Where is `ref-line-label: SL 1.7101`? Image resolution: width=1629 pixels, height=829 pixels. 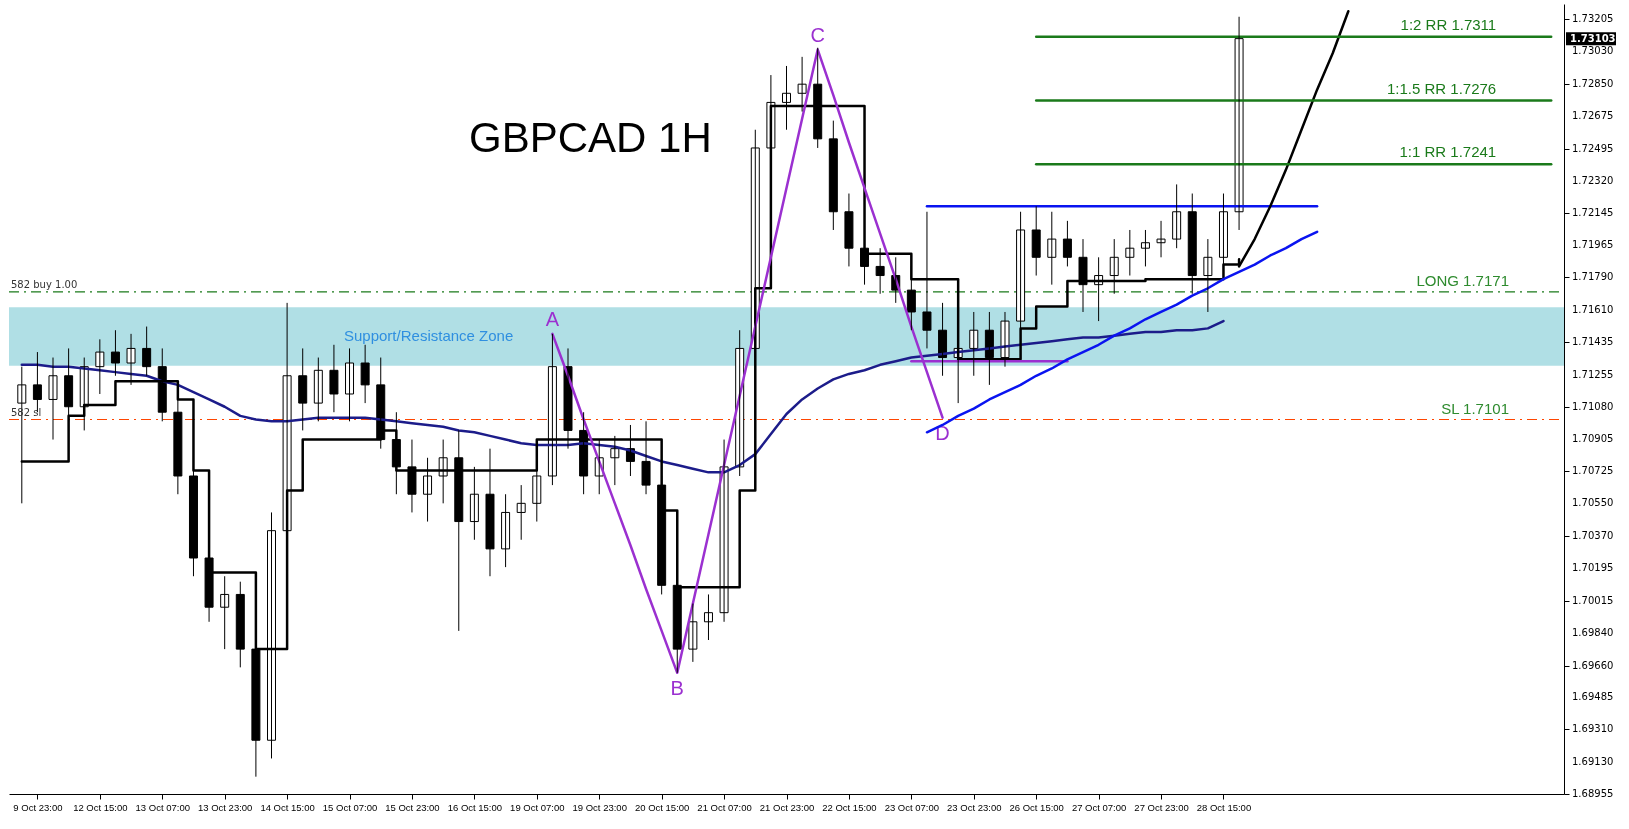
ref-line-label: SL 1.7101 is located at coordinates (1475, 408).